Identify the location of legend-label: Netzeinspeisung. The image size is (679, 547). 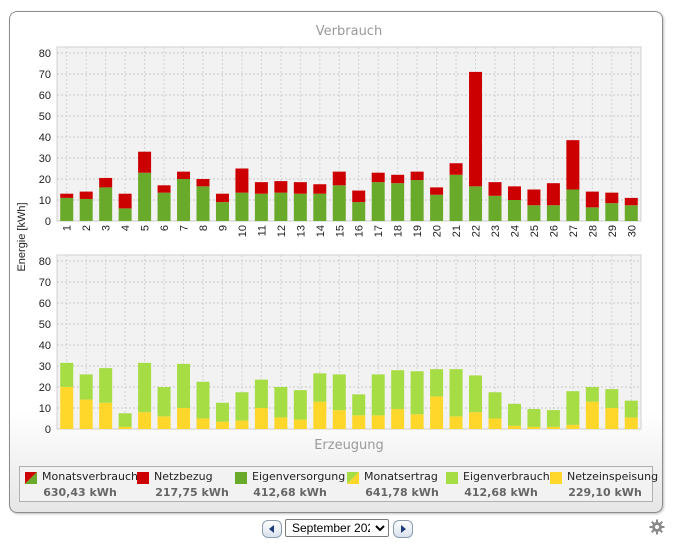
(613, 476).